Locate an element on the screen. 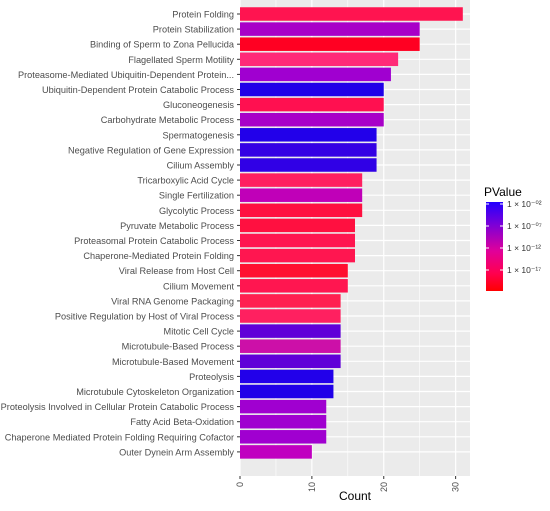  legend-ticks: 1 × 10⁻⁰² 1 × 10⁻⁰⁷ 1 × 10⁻¹² 1 × 10⁻¹⁷ is located at coordinates (514, 237).